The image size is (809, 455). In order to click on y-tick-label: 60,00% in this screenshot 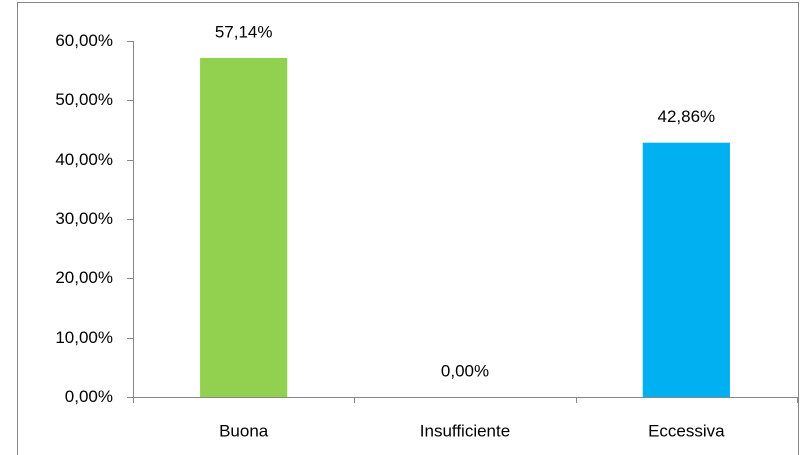, I will do `click(84, 40)`.